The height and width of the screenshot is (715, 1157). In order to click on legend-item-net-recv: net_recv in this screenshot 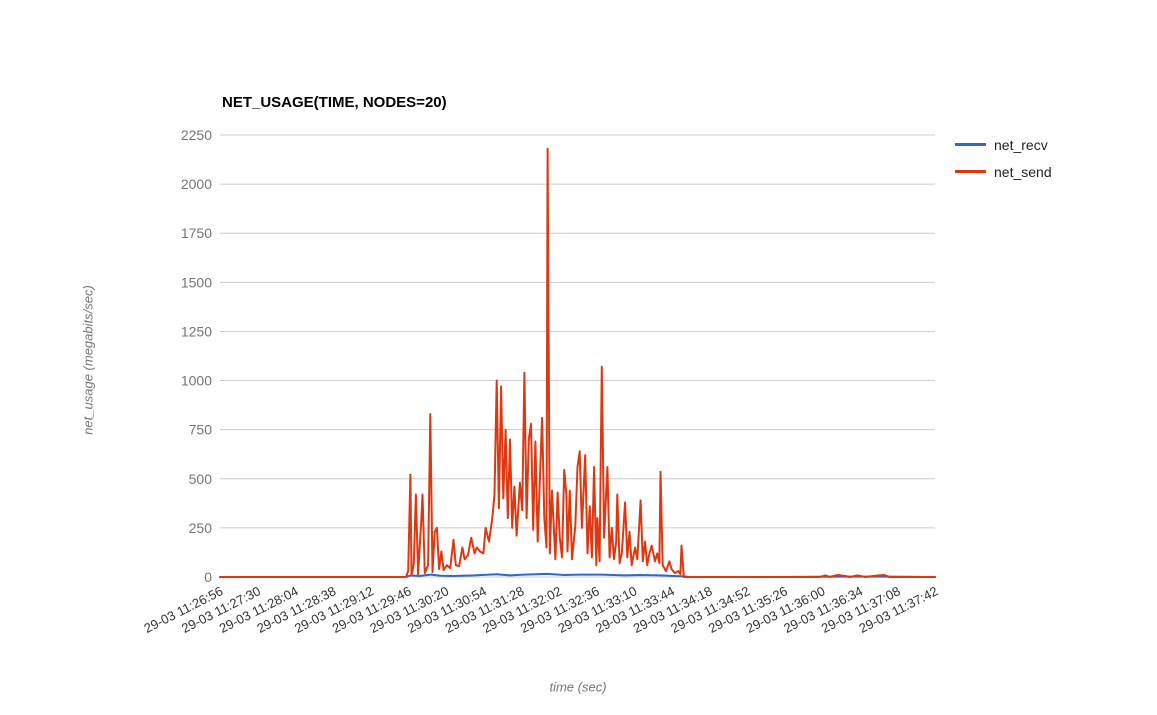, I will do `click(1003, 144)`.